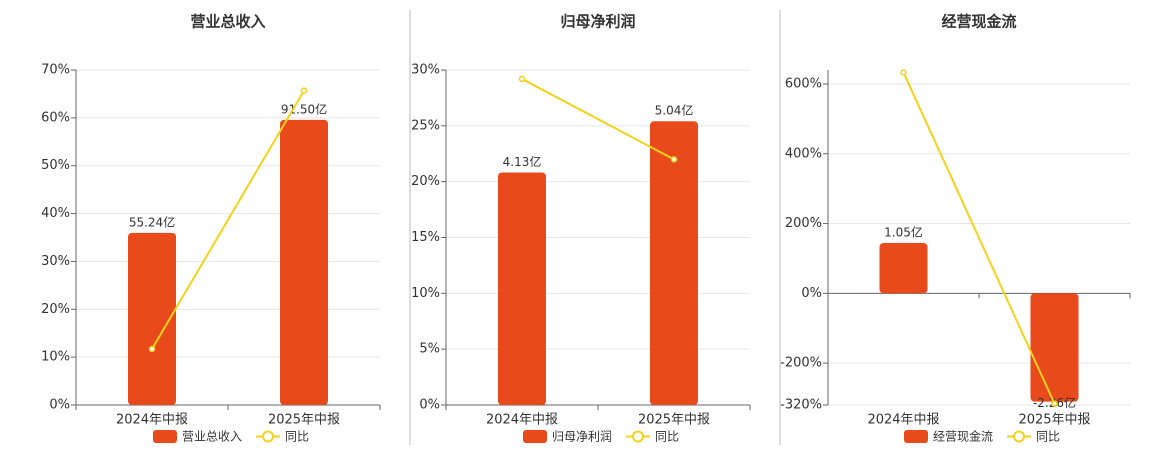 The image size is (1160, 450). What do you see at coordinates (801, 363) in the screenshot?
I see `y-tick-label: -200%` at bounding box center [801, 363].